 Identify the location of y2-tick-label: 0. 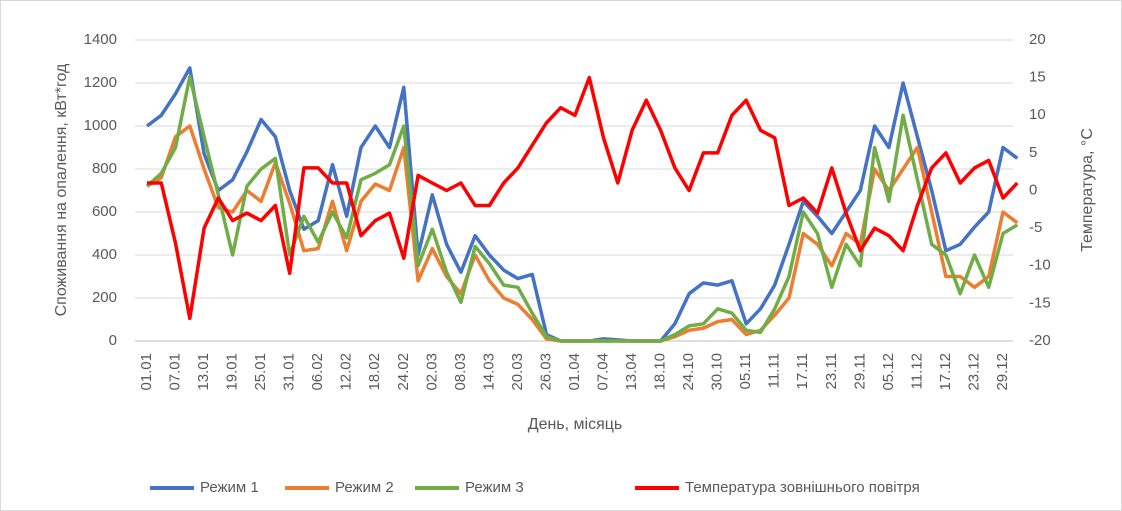
(1033, 189).